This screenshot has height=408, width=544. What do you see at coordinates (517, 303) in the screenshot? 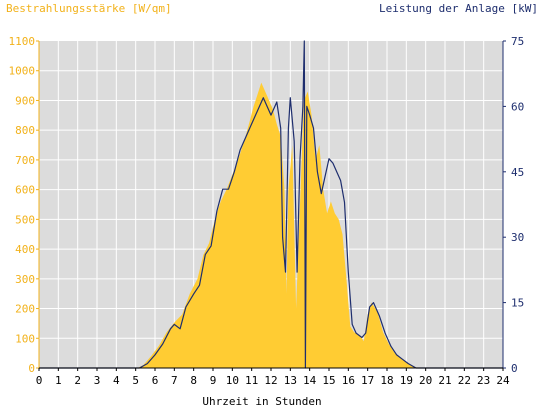
I see `right-tick-label: 15` at bounding box center [517, 303].